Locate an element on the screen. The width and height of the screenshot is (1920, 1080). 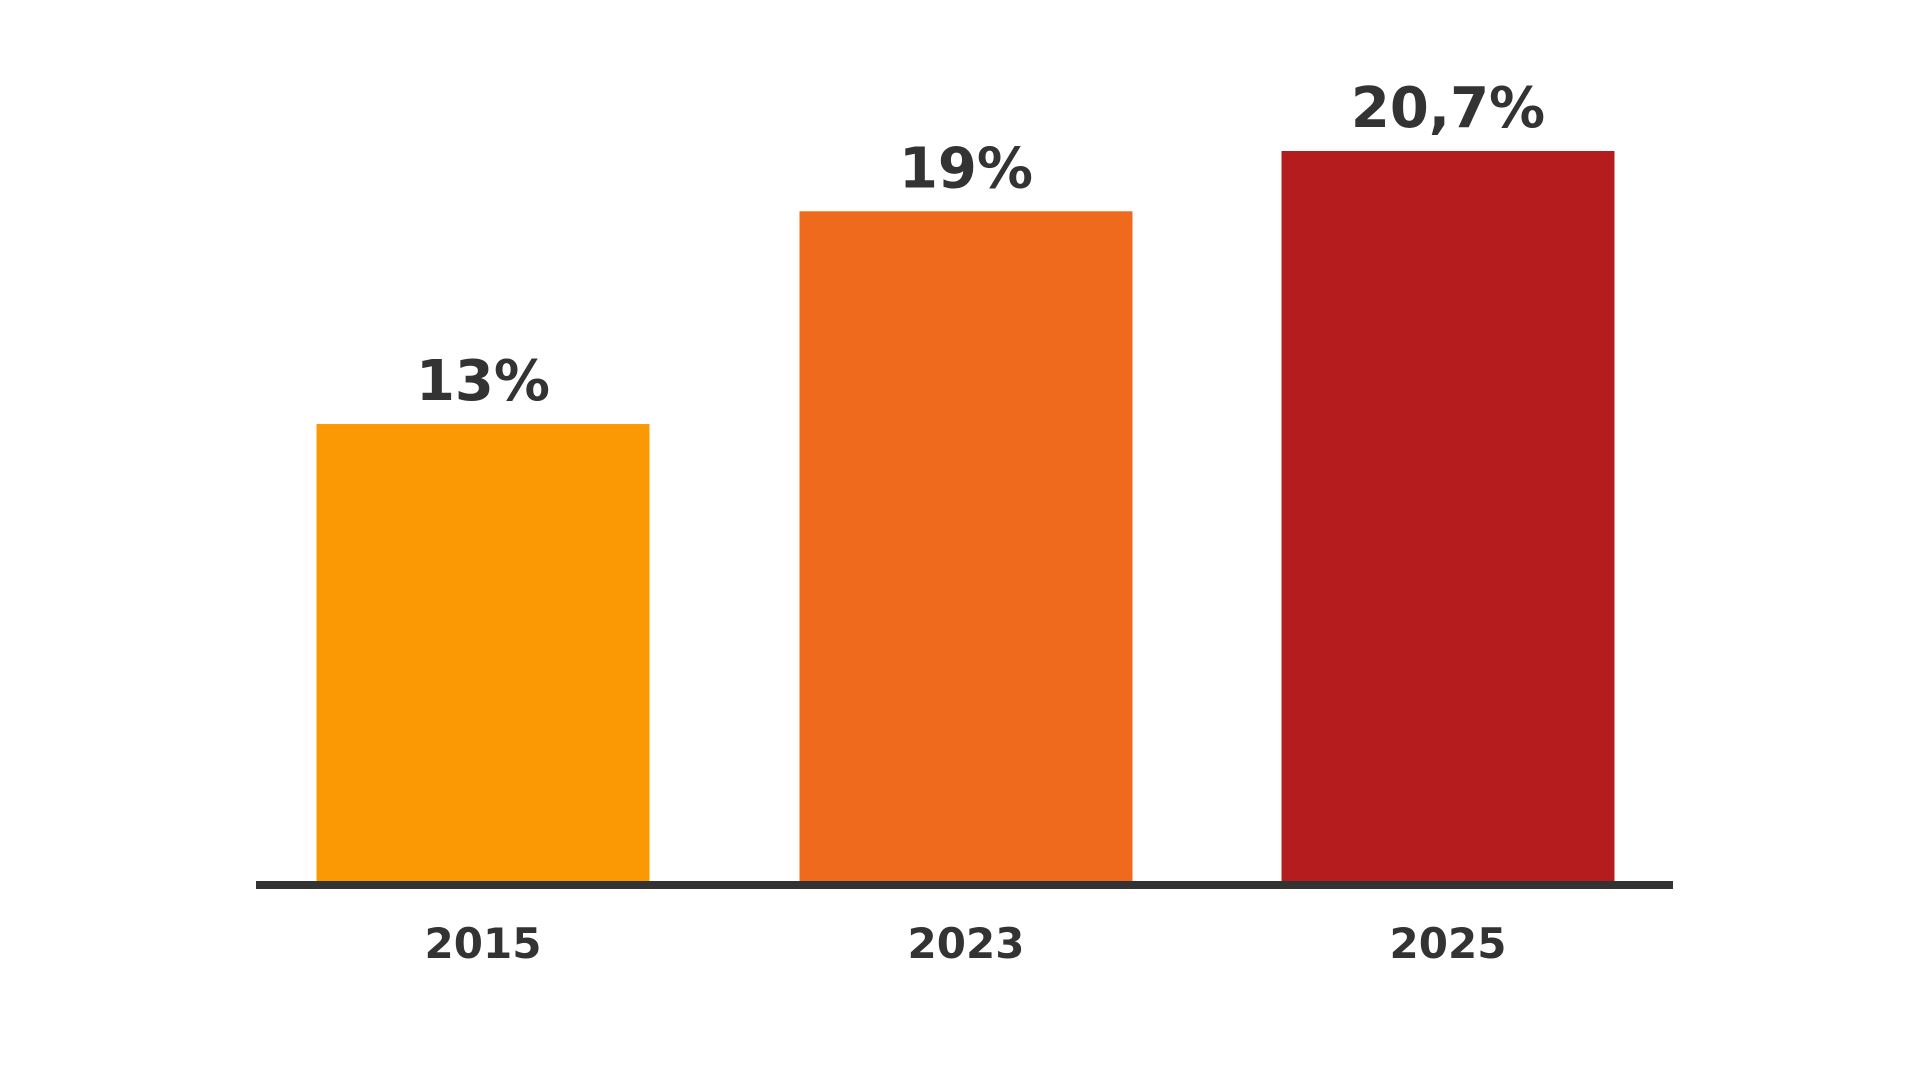
bar-2015 is located at coordinates (483, 654).